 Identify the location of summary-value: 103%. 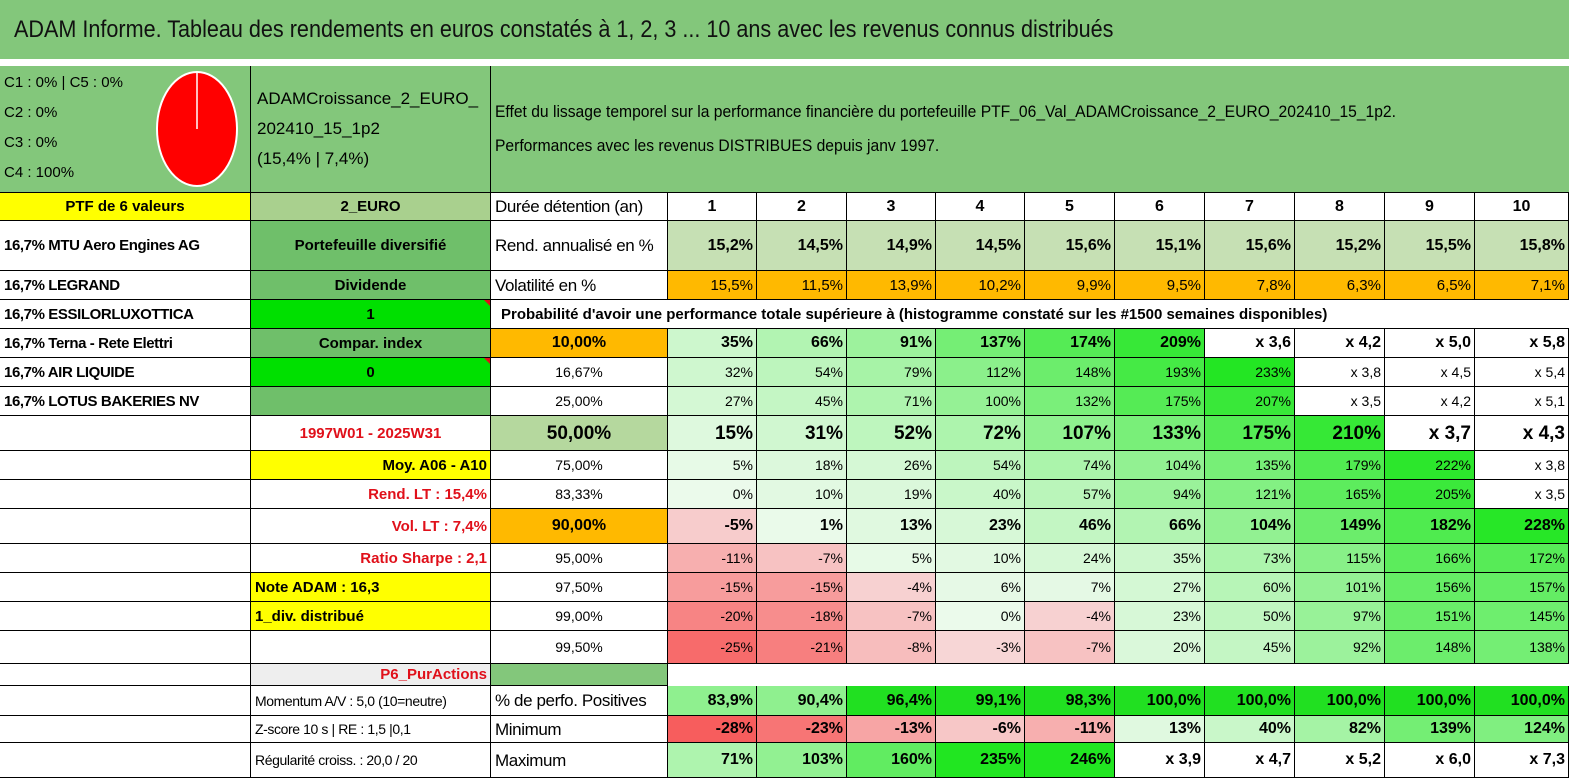
(802, 760).